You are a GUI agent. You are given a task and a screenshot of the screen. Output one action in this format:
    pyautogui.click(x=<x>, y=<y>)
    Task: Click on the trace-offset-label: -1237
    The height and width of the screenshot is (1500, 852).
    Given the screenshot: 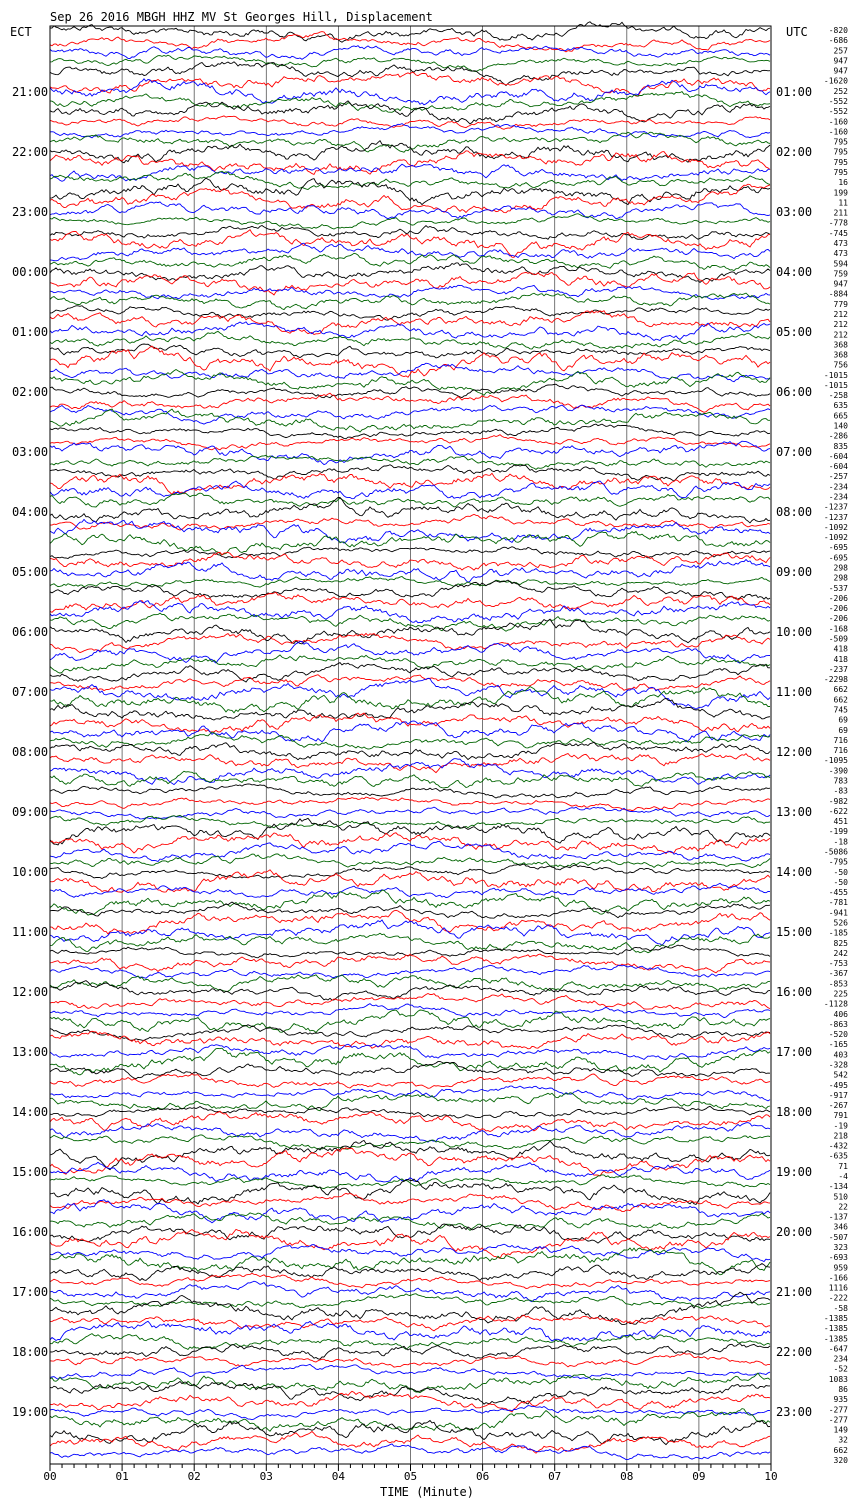 What is the action you would take?
    pyautogui.click(x=836, y=507)
    